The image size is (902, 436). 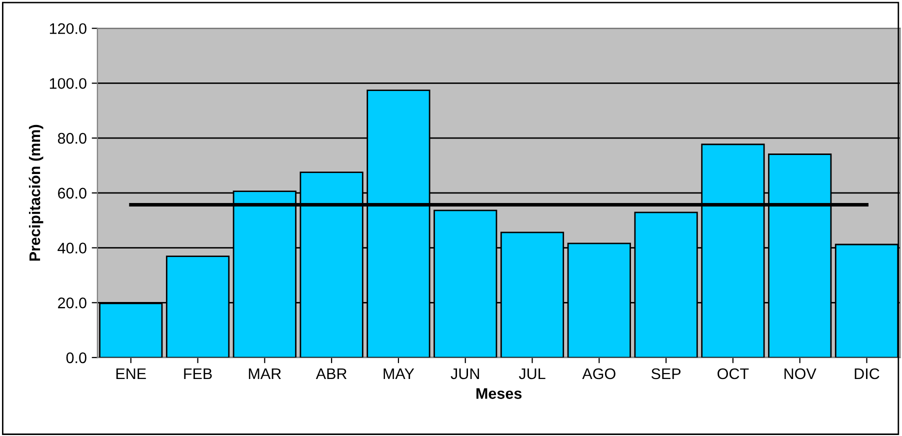 What do you see at coordinates (399, 374) in the screenshot?
I see `x-tick-label: MAY` at bounding box center [399, 374].